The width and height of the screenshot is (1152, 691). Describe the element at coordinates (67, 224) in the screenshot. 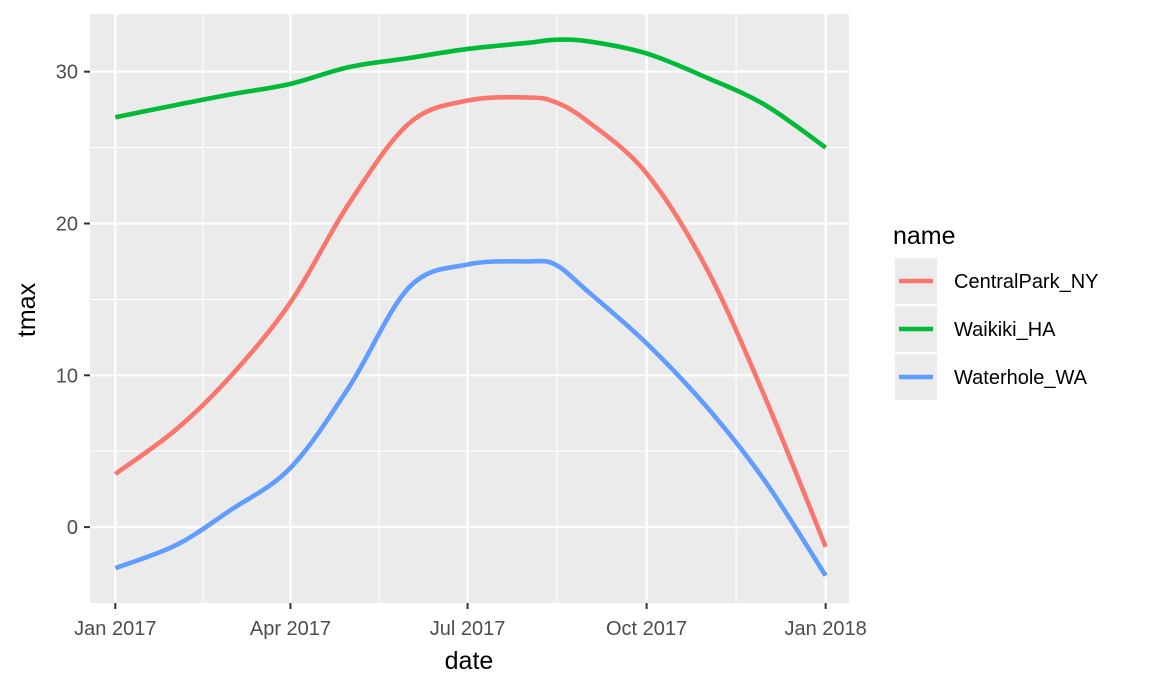

I see `y-tick-label: 20` at that location.